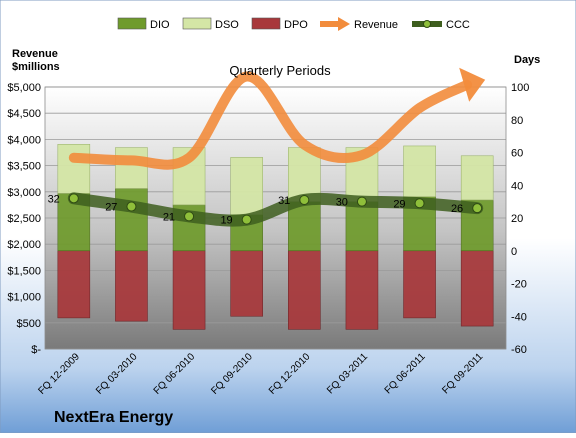 The width and height of the screenshot is (576, 438). I want to click on left-tick-label: $2,000, so click(24, 245).